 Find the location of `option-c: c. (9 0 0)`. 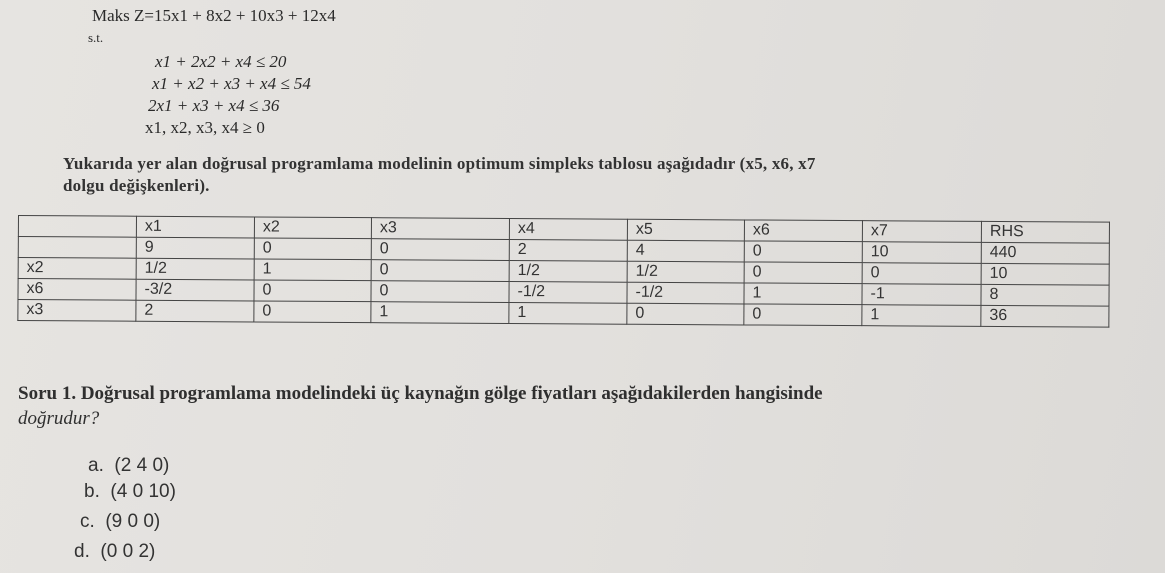

option-c: c. (9 0 0) is located at coordinates (120, 522).